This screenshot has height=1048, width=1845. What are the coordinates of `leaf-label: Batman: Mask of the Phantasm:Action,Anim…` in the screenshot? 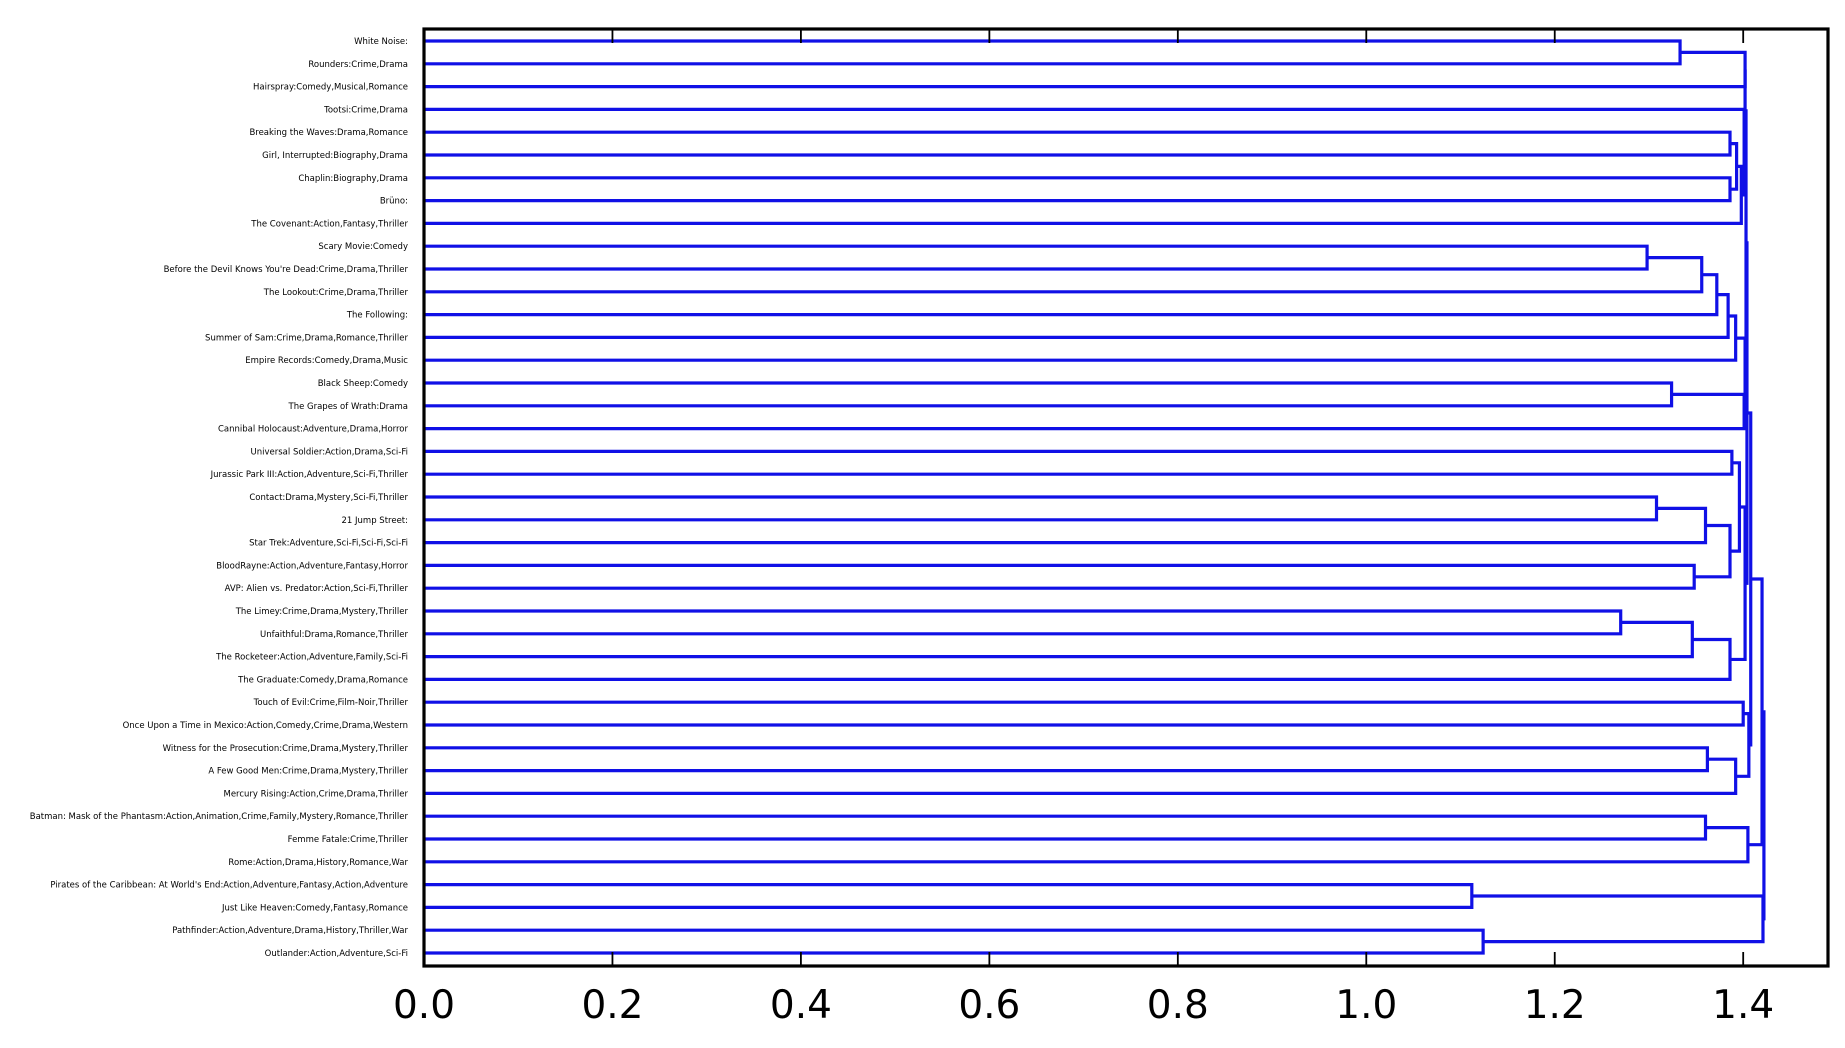 It's located at (219, 817).